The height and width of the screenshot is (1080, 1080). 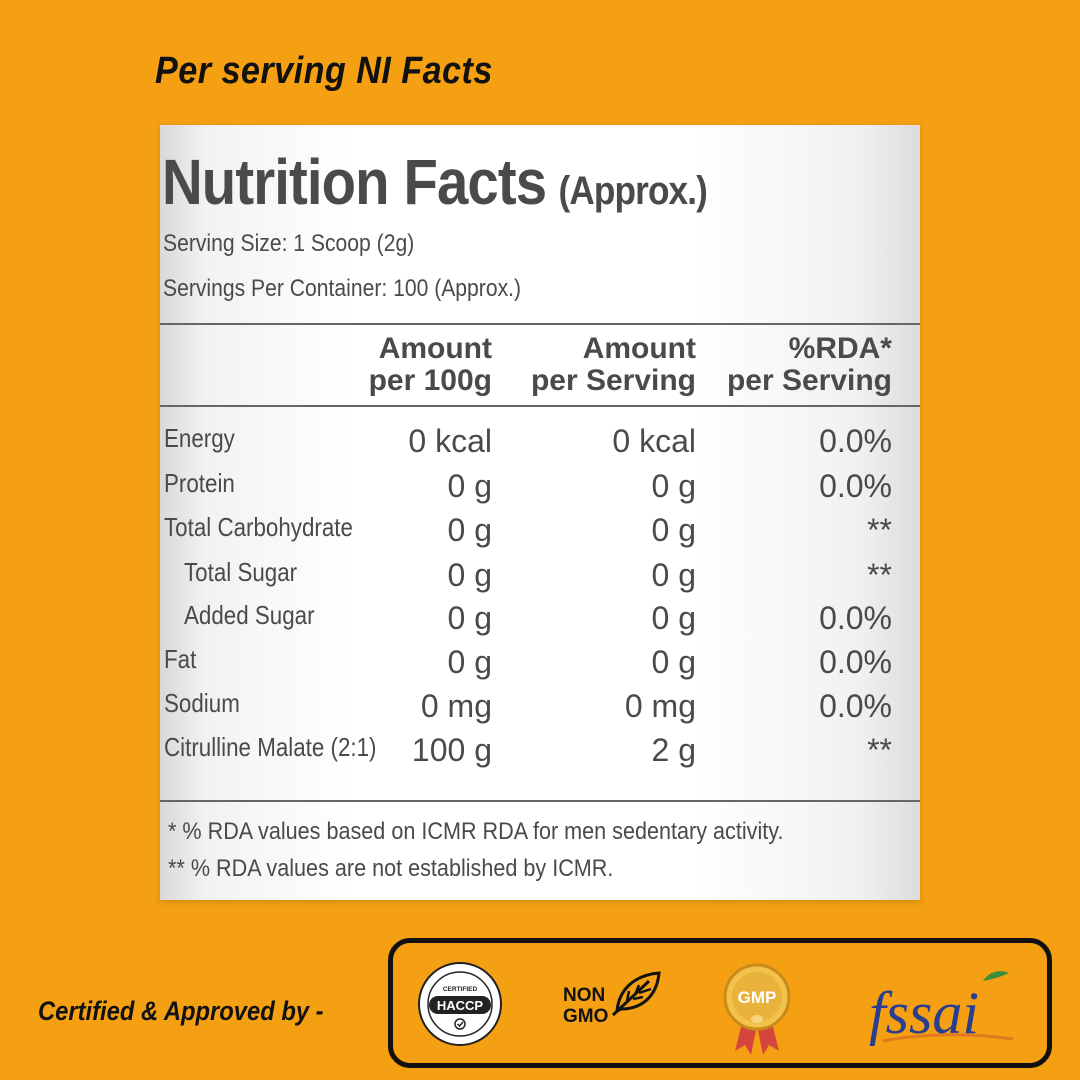 What do you see at coordinates (613, 364) in the screenshot?
I see `column-header-per-serving: Amount per Serving` at bounding box center [613, 364].